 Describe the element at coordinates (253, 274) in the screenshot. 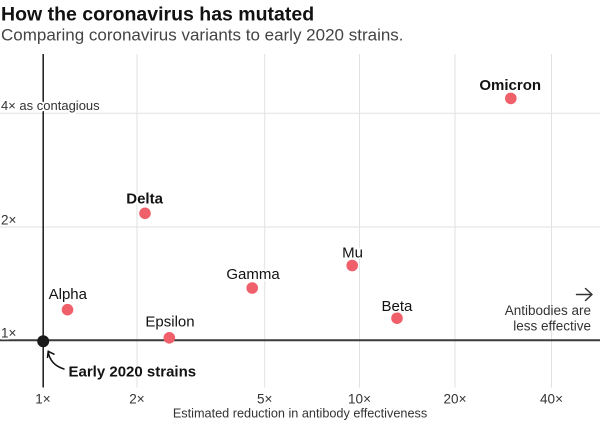

I see `svg-text: Gamma` at that location.